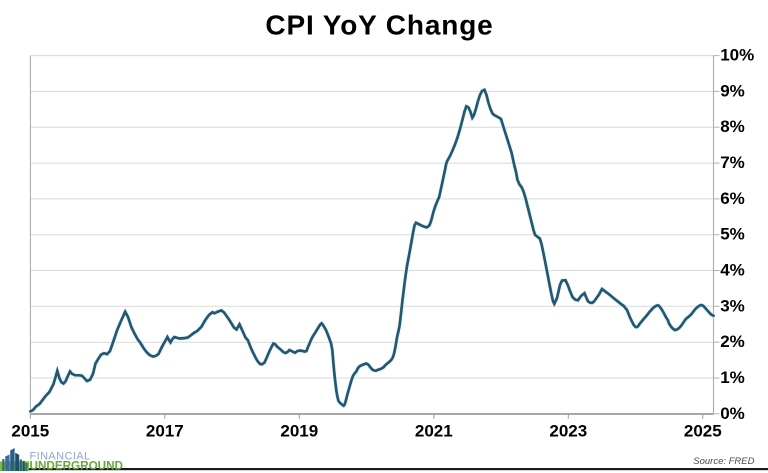 Image resolution: width=768 pixels, height=473 pixels. Describe the element at coordinates (60, 457) in the screenshot. I see `svg-text: FINANCIAL` at that location.